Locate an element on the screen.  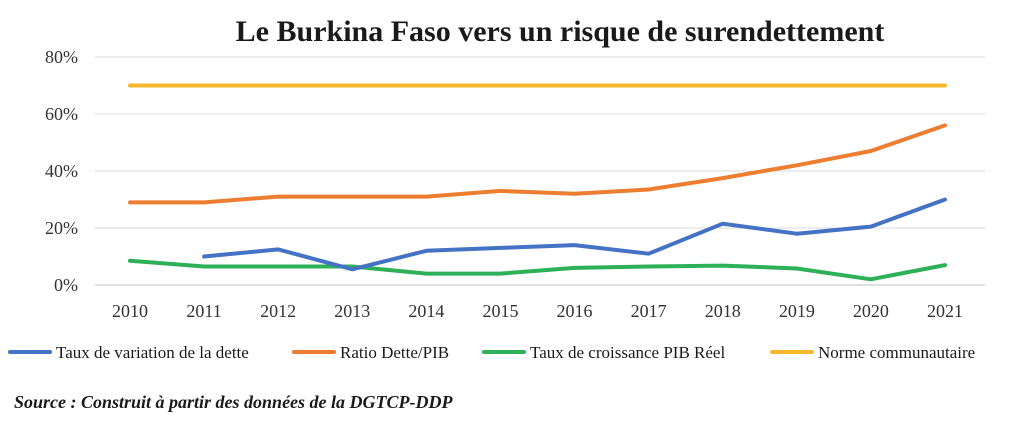
x-tick-label: 2011 is located at coordinates (203, 311).